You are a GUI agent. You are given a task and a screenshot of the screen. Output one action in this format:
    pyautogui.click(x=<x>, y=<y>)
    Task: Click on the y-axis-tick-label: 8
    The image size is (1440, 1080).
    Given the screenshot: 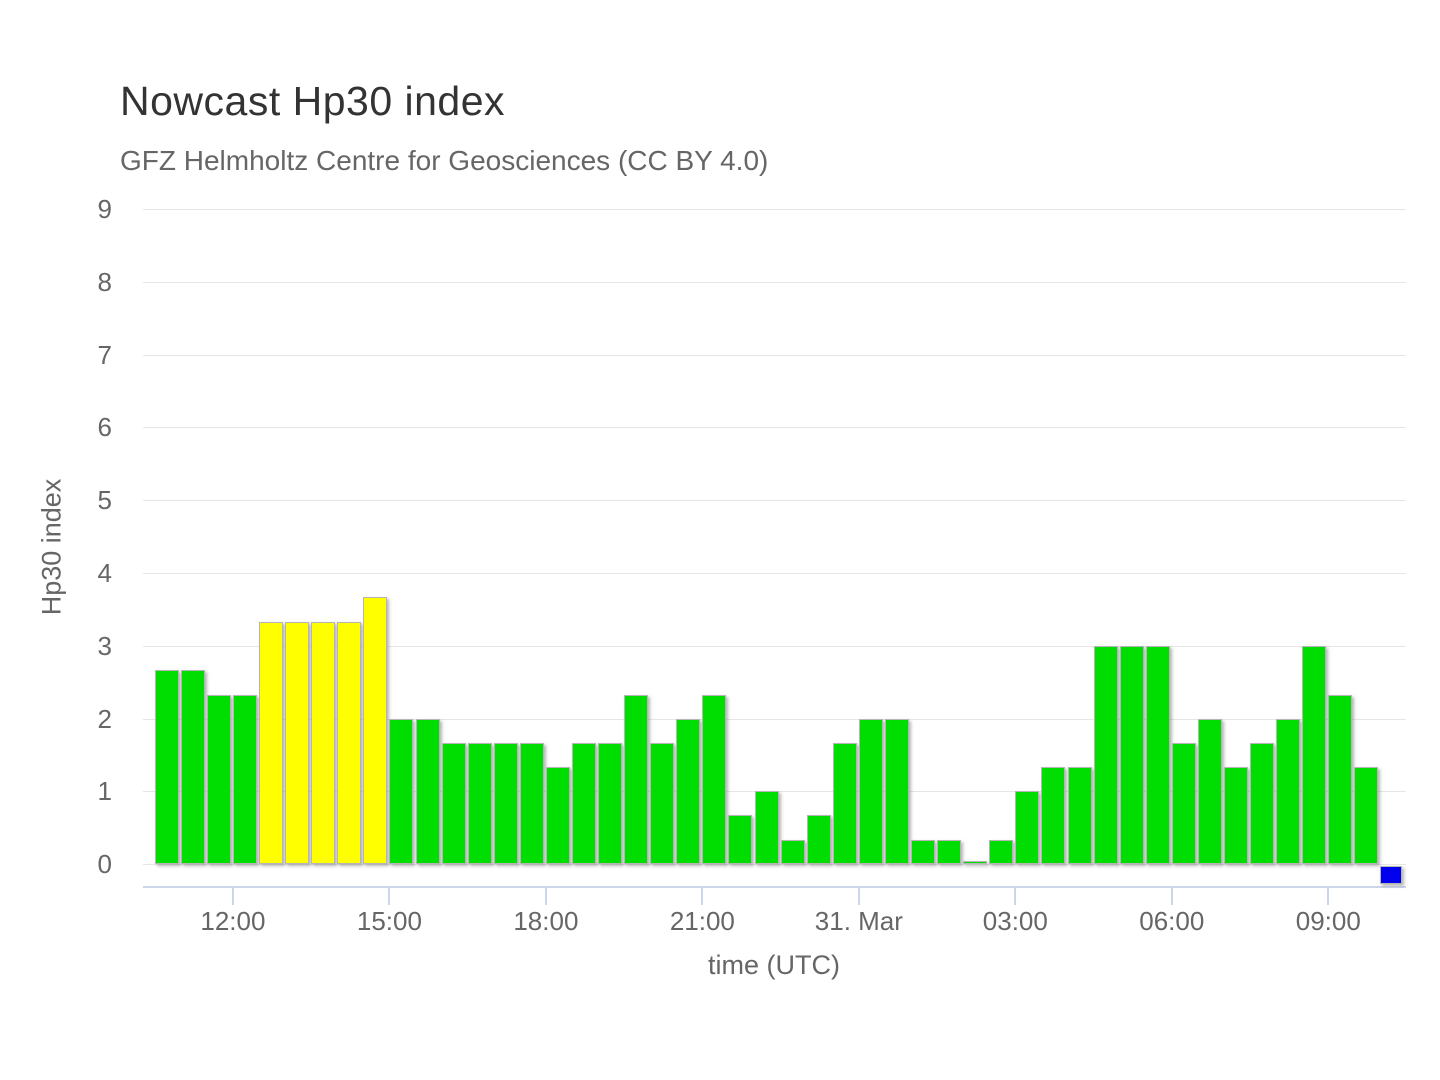 What is the action you would take?
    pyautogui.click(x=104, y=281)
    